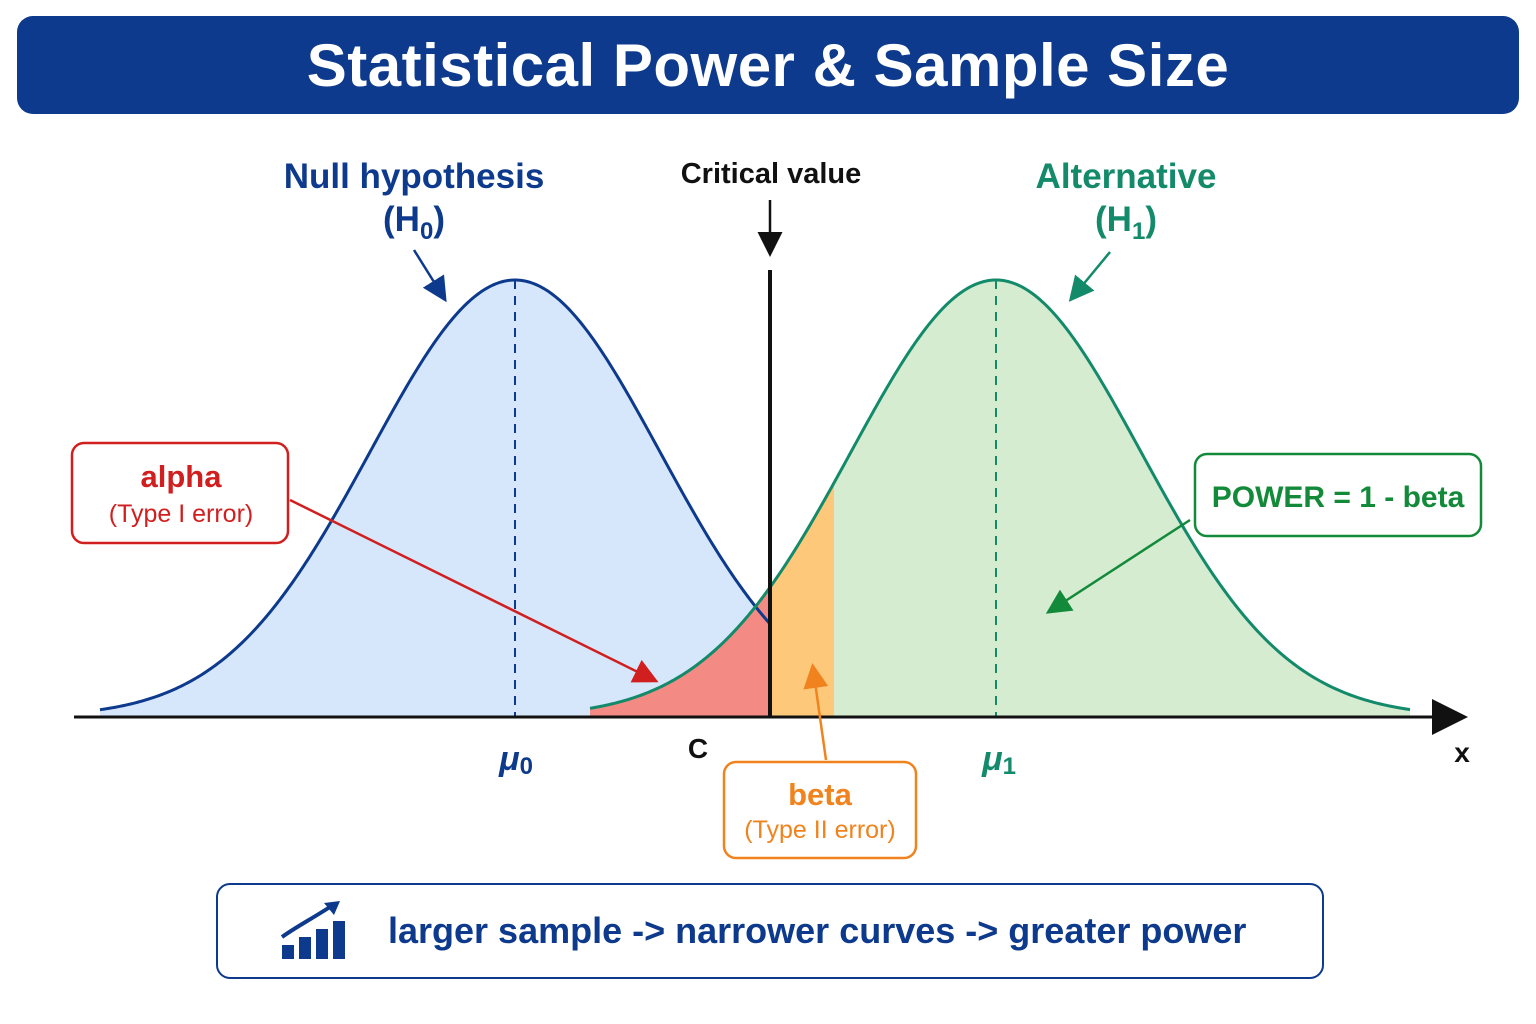 The height and width of the screenshot is (1024, 1536). Describe the element at coordinates (1089, 276) in the screenshot. I see `alternative-pointer` at that location.